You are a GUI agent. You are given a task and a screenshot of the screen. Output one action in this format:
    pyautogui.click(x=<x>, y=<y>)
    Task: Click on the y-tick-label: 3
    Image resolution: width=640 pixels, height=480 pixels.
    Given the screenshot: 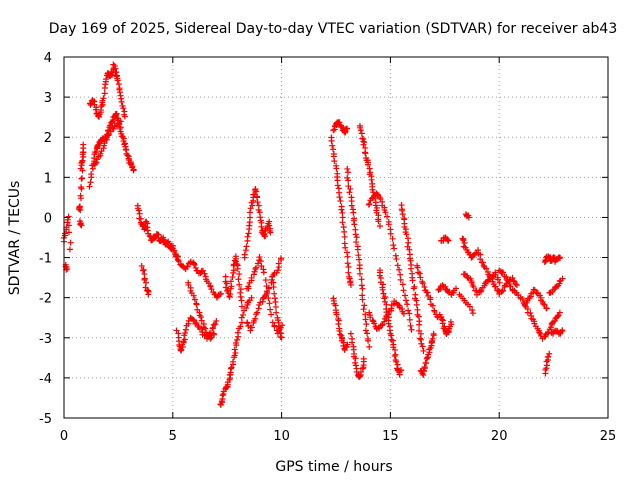 What is the action you would take?
    pyautogui.click(x=48, y=98)
    